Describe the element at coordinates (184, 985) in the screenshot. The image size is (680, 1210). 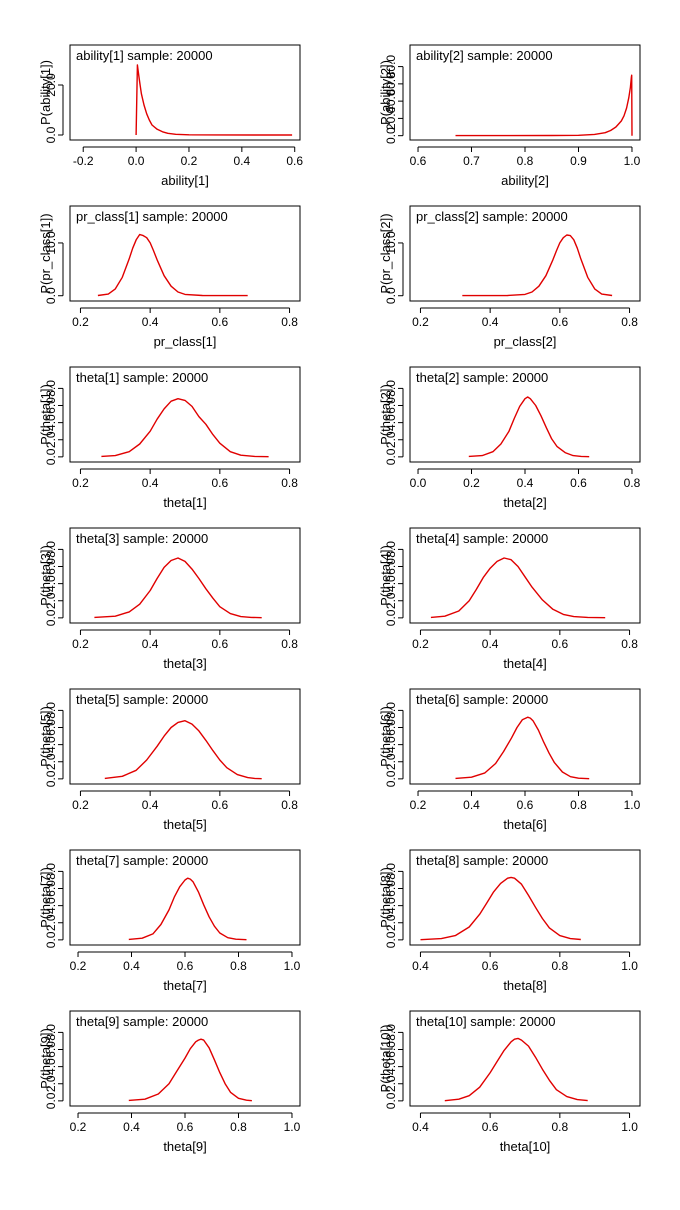
I see `x-axis-label: theta[7]` at that location.